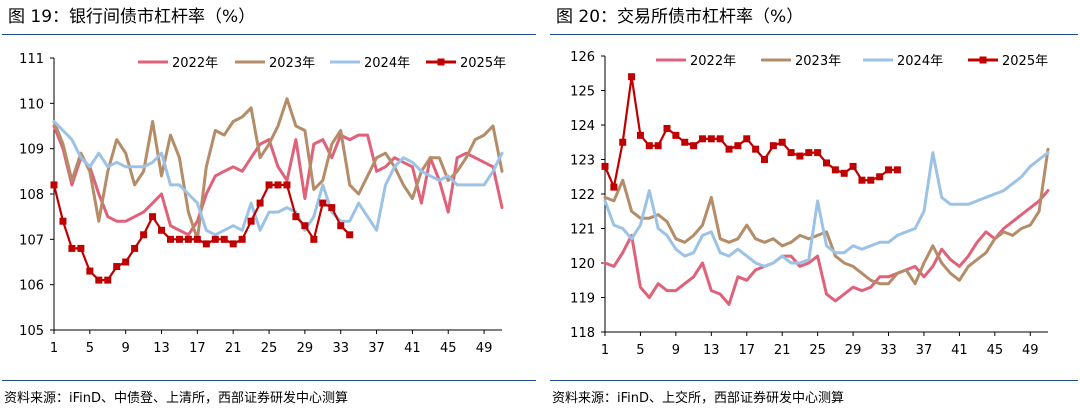 This screenshot has width=1080, height=415. Describe the element at coordinates (782, 350) in the screenshot. I see `x-tick-label: 21` at that location.